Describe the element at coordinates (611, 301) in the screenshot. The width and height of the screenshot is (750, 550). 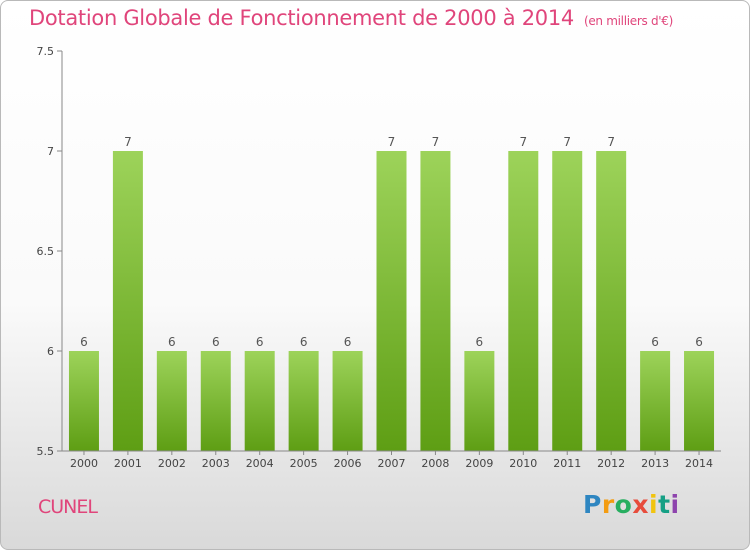
I see `bar-2012` at that location.